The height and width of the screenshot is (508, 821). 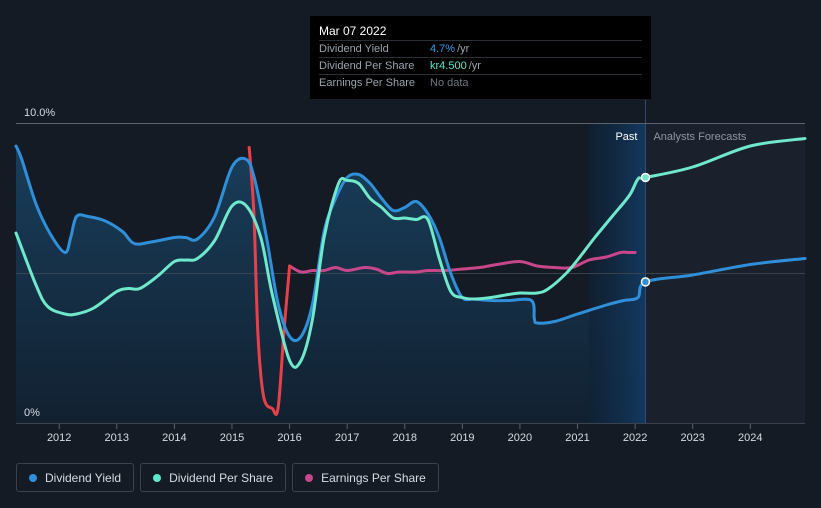 What do you see at coordinates (289, 438) in the screenshot?
I see `x-tick-label: 2016` at bounding box center [289, 438].